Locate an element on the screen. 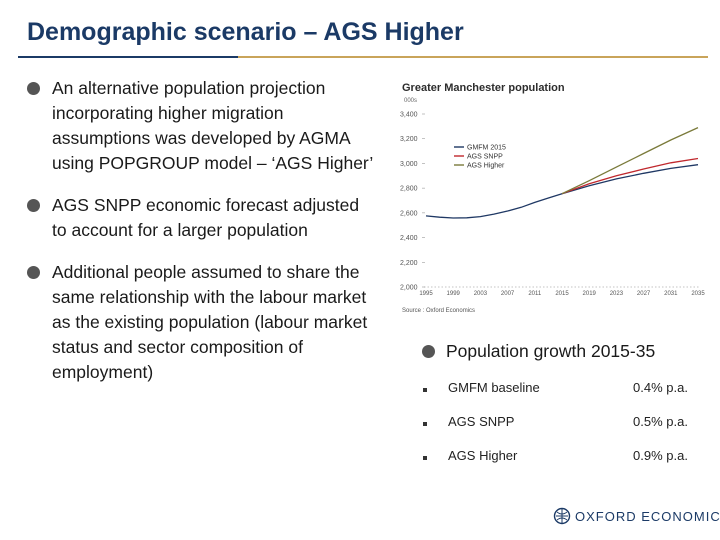 The image size is (720, 540). x-tick-label: 2015 is located at coordinates (562, 294).